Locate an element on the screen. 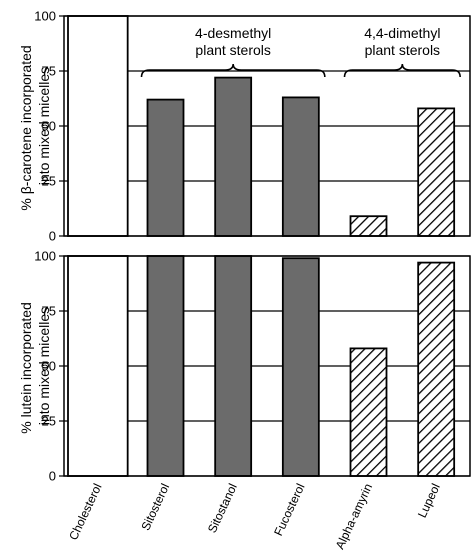 The width and height of the screenshot is (474, 556). lutein-y-axis-label-line-1: % lutein incorporated is located at coordinates (26, 368).